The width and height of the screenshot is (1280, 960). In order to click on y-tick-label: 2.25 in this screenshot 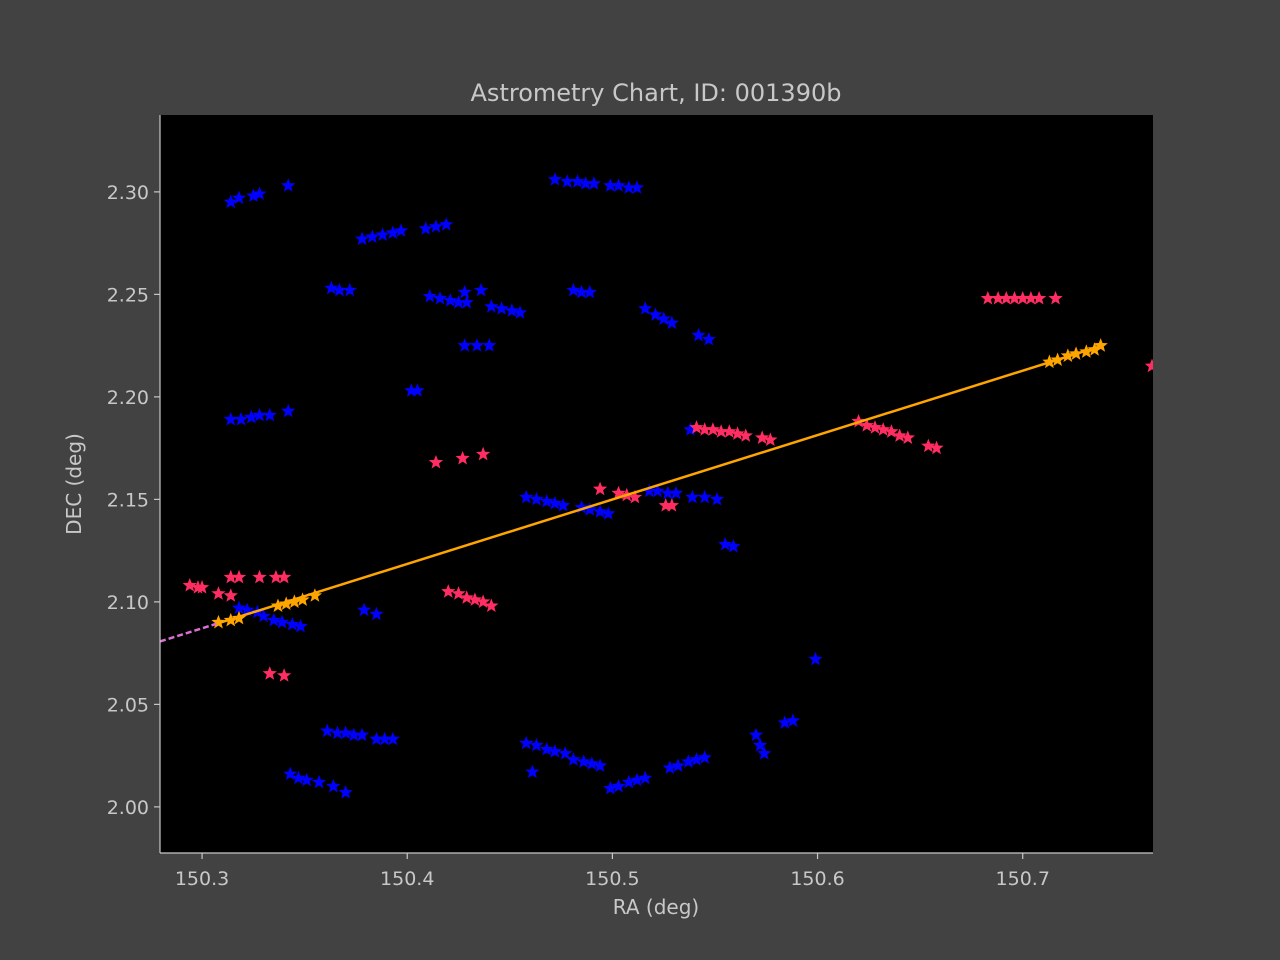, I will do `click(128, 295)`.